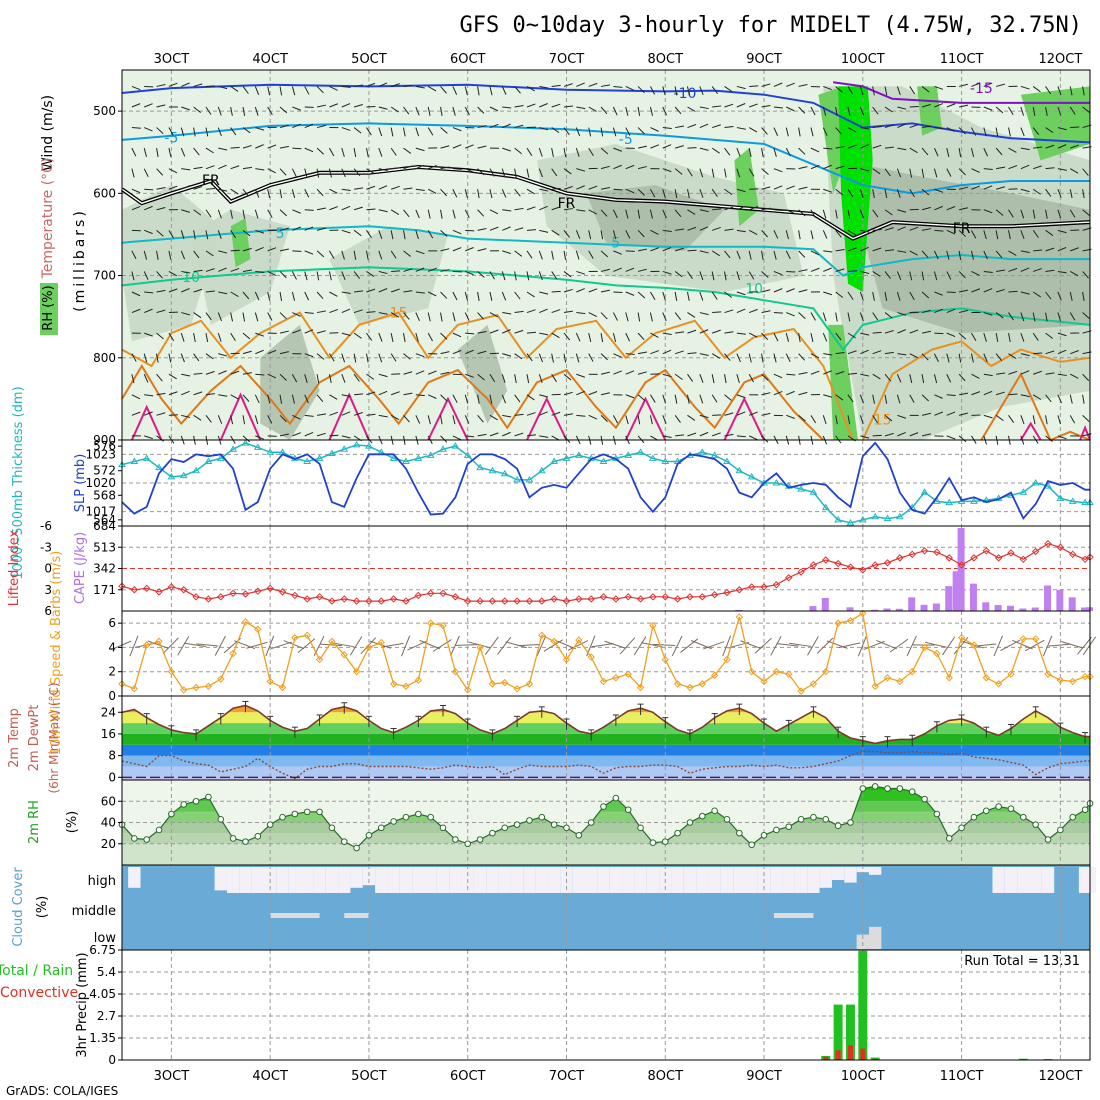 The image size is (1100, 1100). I want to click on dewpoint-axis-label: 2m DewPt, so click(34, 738).